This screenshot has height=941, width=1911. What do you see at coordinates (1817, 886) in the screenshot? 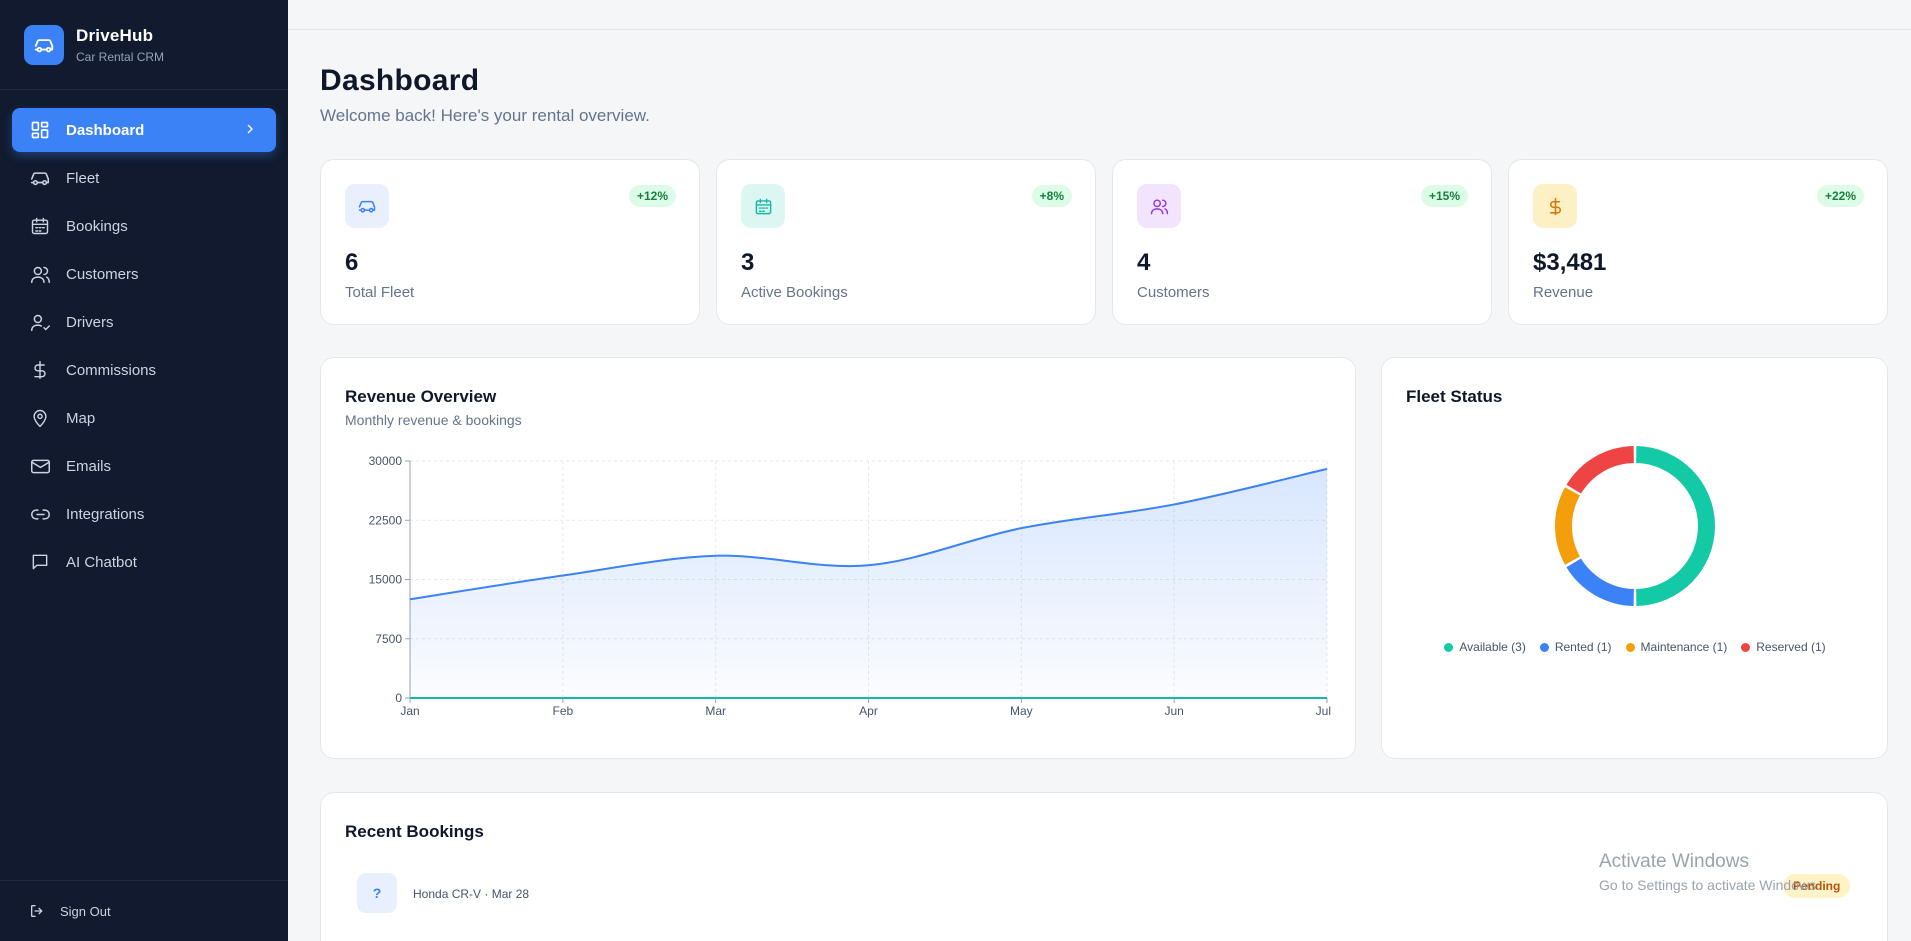
I see `status-badge: Pending` at bounding box center [1817, 886].